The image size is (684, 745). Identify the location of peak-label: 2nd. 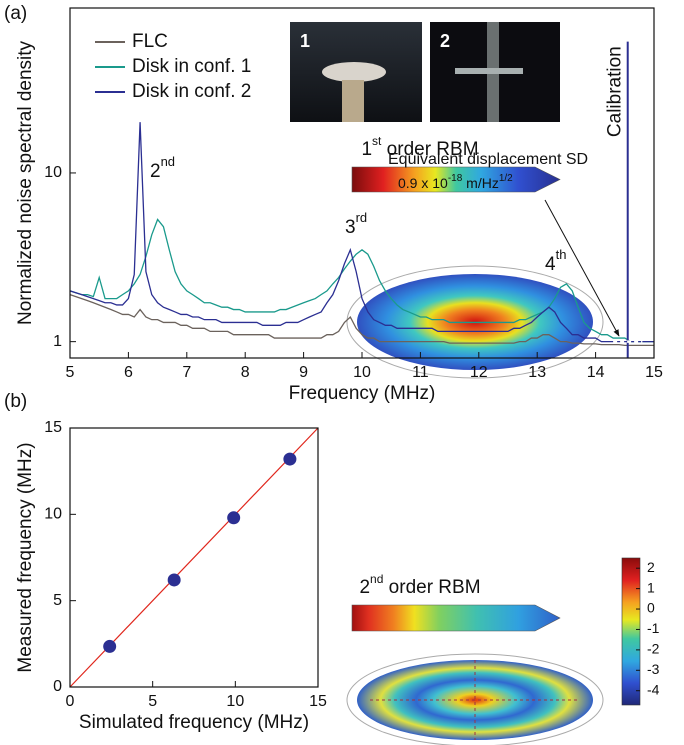
(162, 168).